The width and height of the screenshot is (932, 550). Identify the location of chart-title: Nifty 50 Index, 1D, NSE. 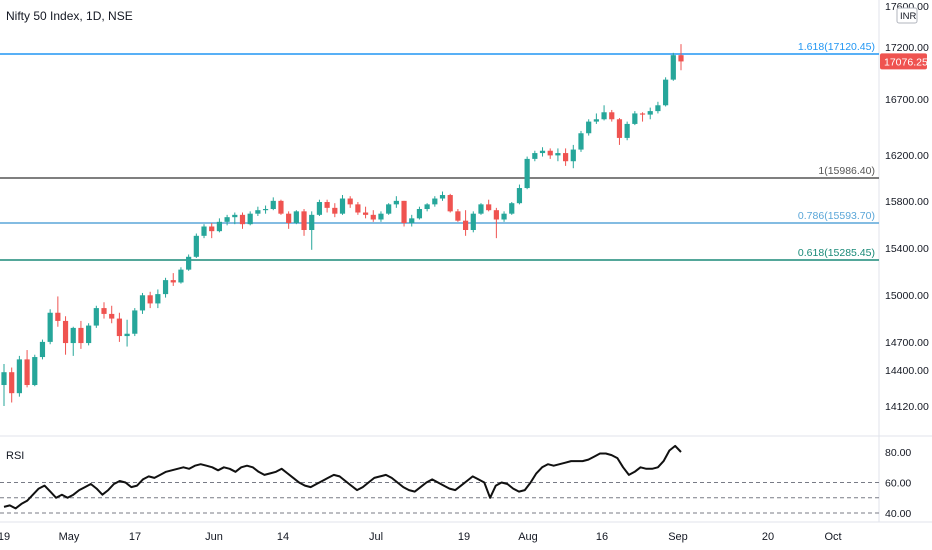
(69, 16).